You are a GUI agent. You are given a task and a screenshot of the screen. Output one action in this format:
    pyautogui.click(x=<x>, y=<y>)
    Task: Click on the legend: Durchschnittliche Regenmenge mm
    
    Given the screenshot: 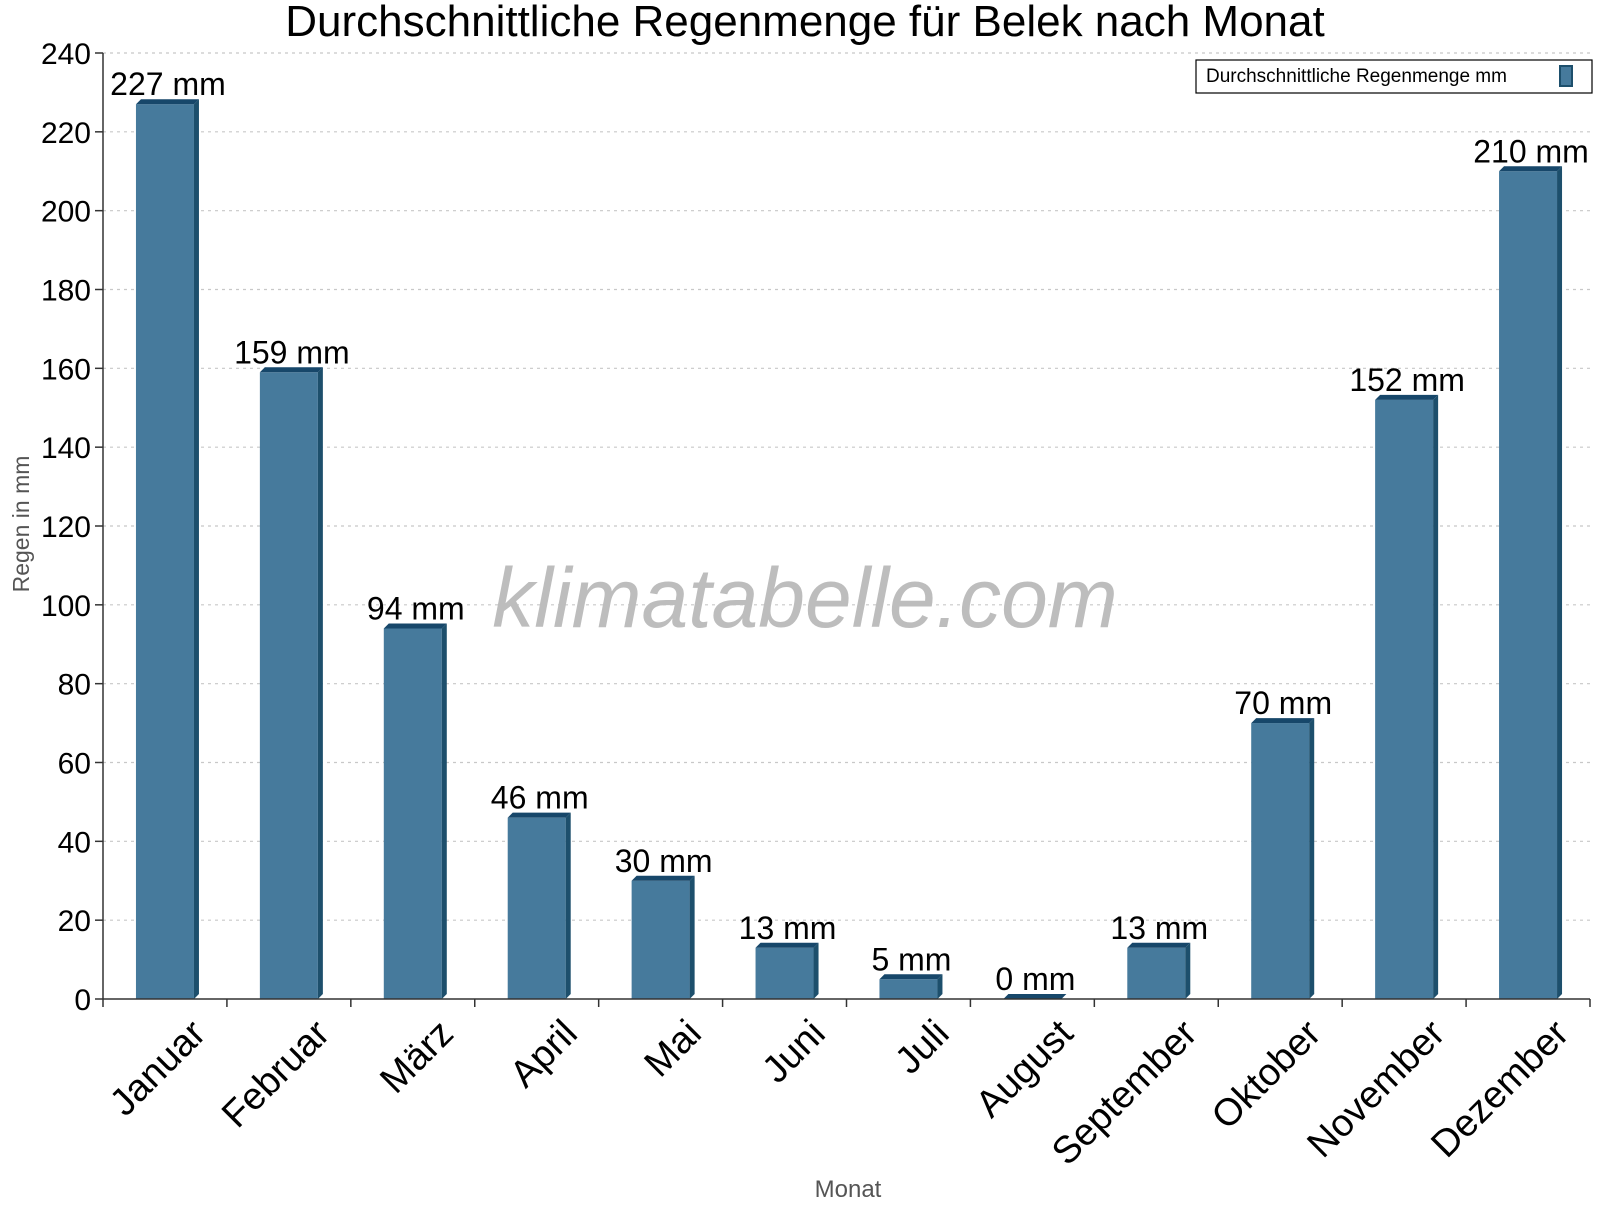 What is the action you would take?
    pyautogui.click(x=1394, y=76)
    